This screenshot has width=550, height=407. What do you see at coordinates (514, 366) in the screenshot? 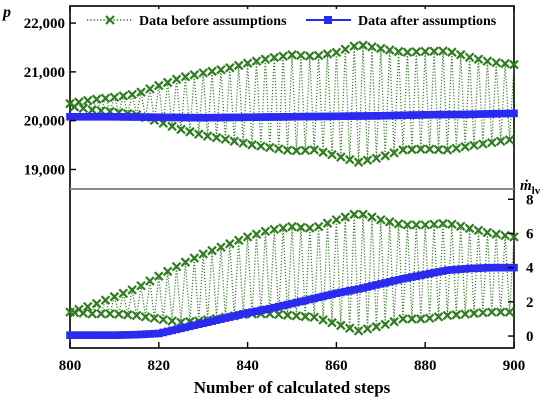
I see `x-tick-label: 900` at bounding box center [514, 366].